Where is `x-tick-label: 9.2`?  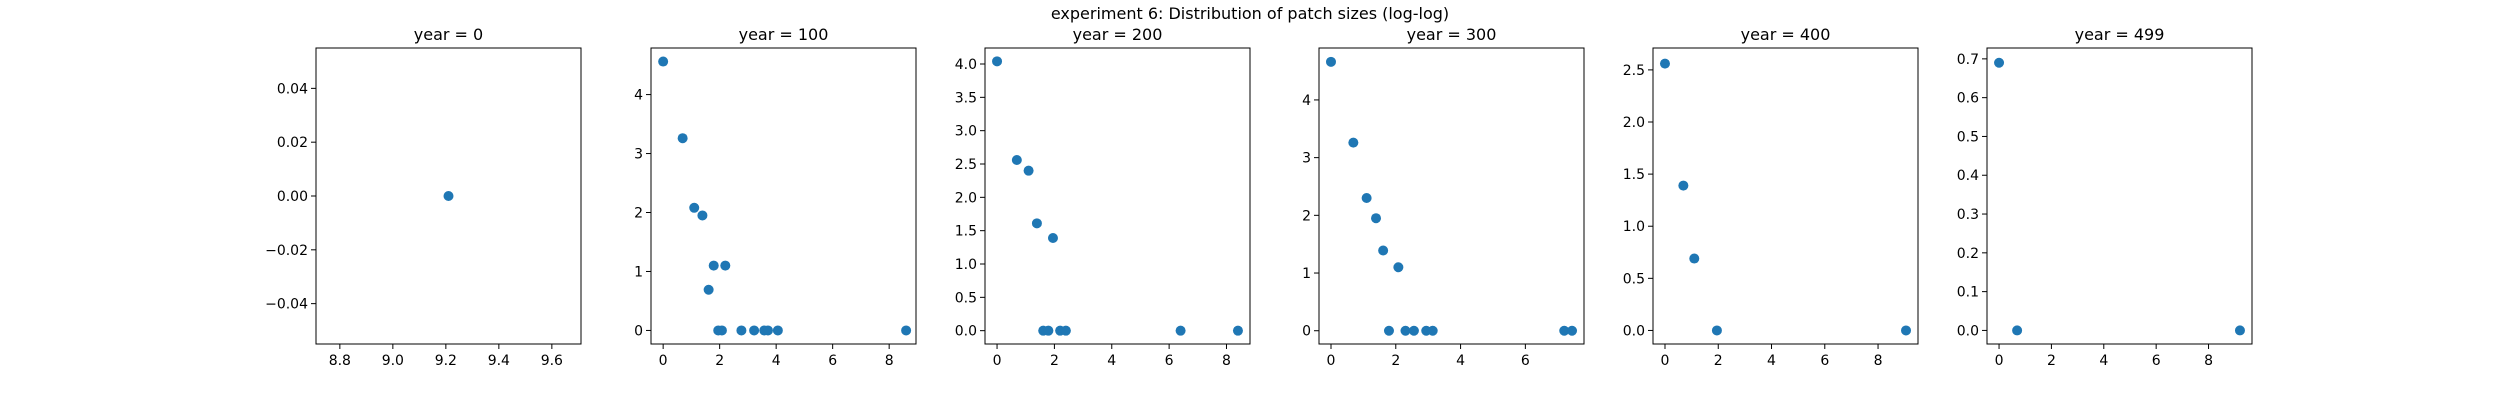
x-tick-label: 9.2 is located at coordinates (446, 361).